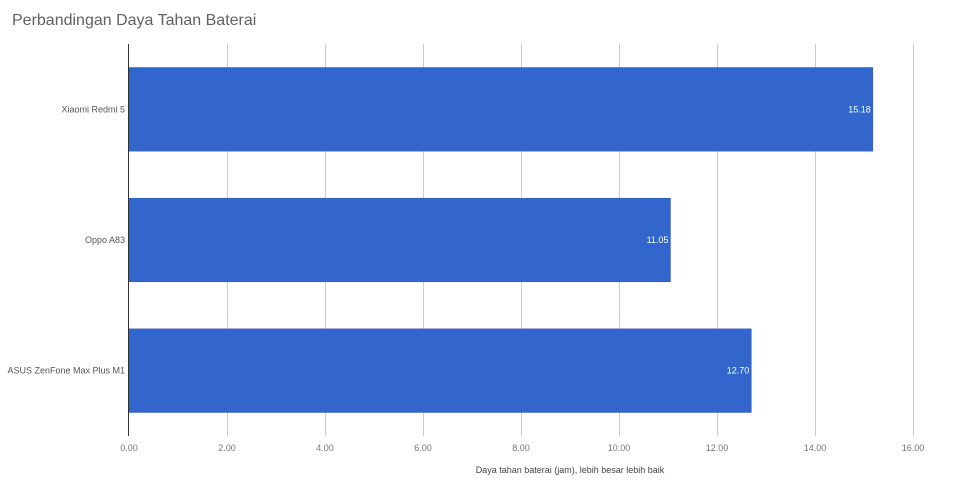 This screenshot has width=960, height=488. Describe the element at coordinates (93, 109) in the screenshot. I see `category-label: Xiaomi Redmi 5` at that location.